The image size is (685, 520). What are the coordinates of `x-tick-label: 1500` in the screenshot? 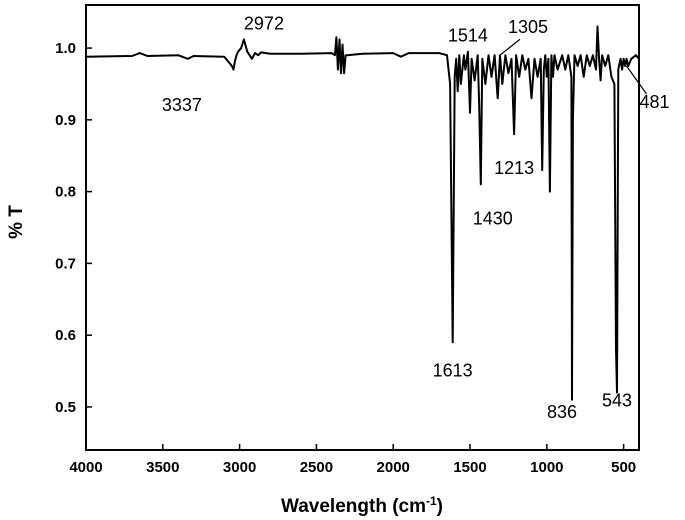 It's located at (469, 467).